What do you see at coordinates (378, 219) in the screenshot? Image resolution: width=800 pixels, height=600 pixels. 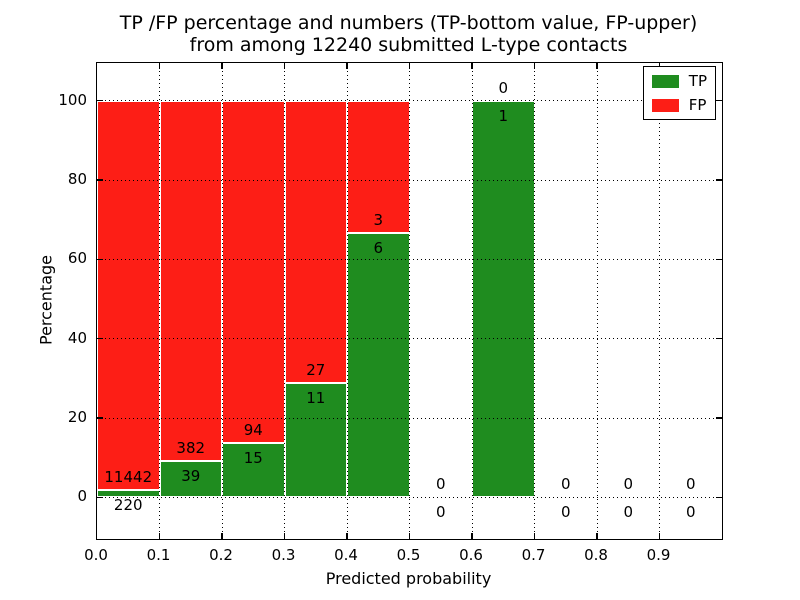 I see `bar-value-label-fp: 3` at bounding box center [378, 219].